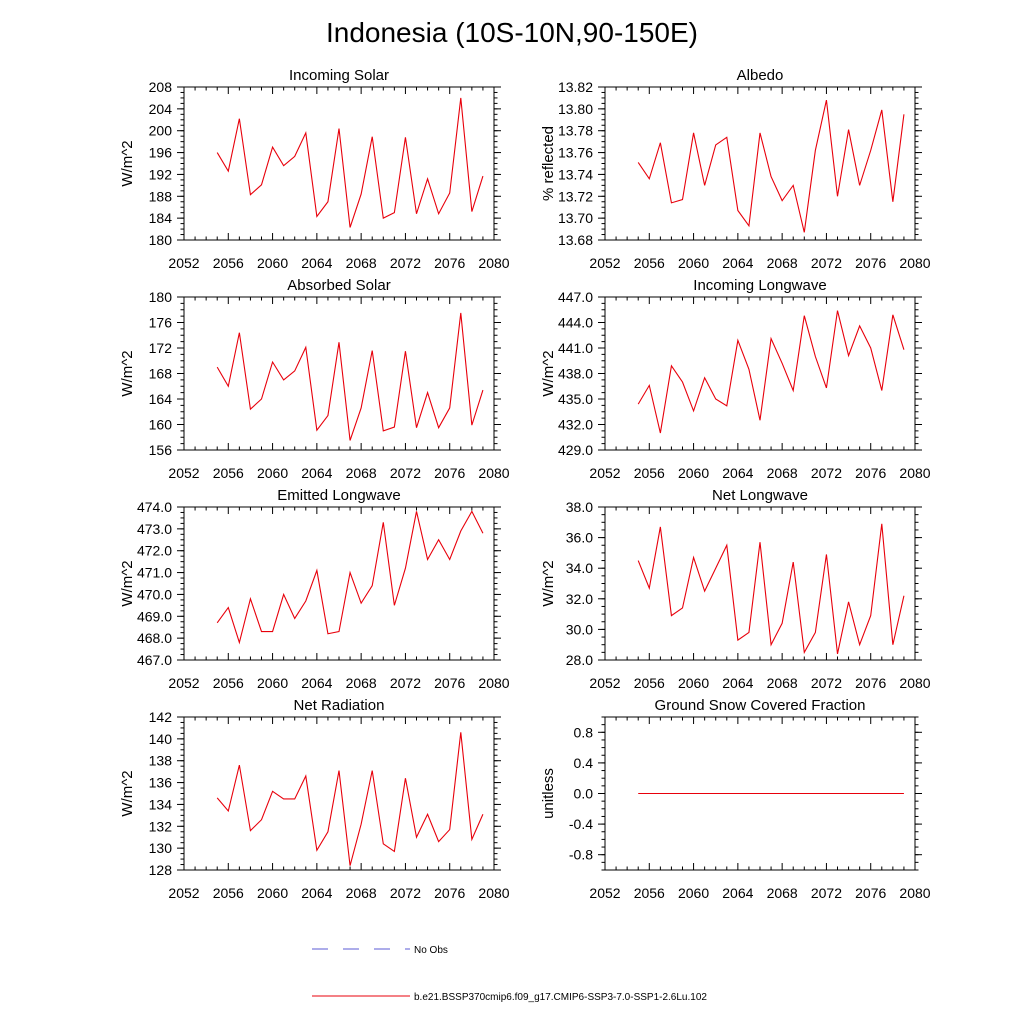 The image size is (1024, 1024). Describe the element at coordinates (161, 870) in the screenshot. I see `y-tick-label: 128` at that location.